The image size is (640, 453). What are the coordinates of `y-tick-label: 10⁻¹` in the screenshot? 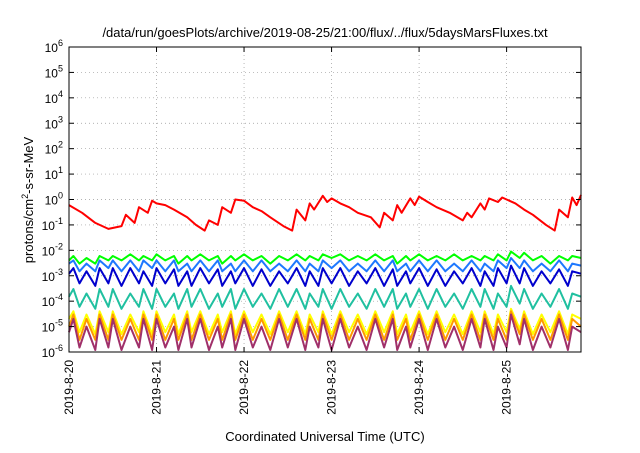 It's located at (52, 224).